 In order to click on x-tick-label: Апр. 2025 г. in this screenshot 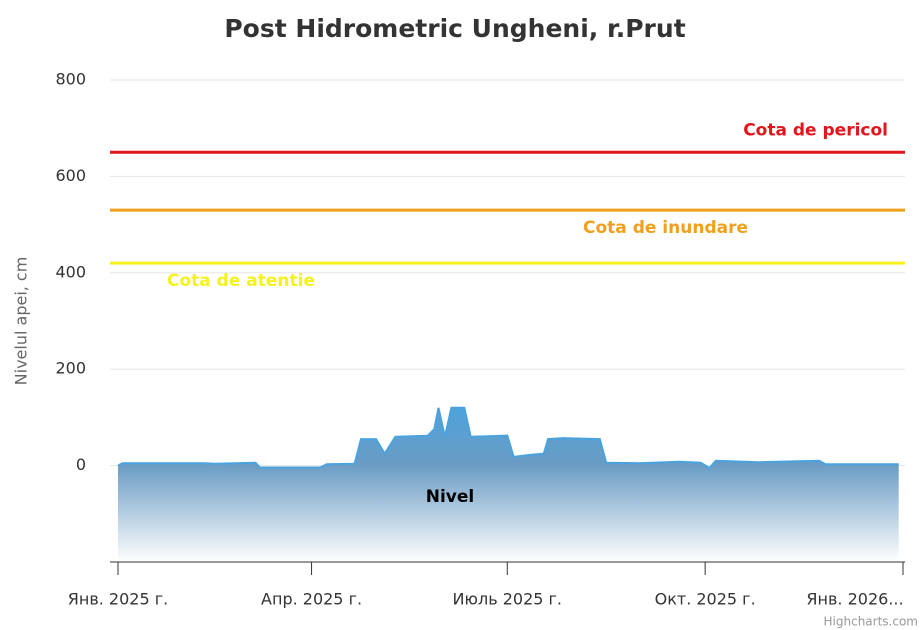, I will do `click(311, 599)`.